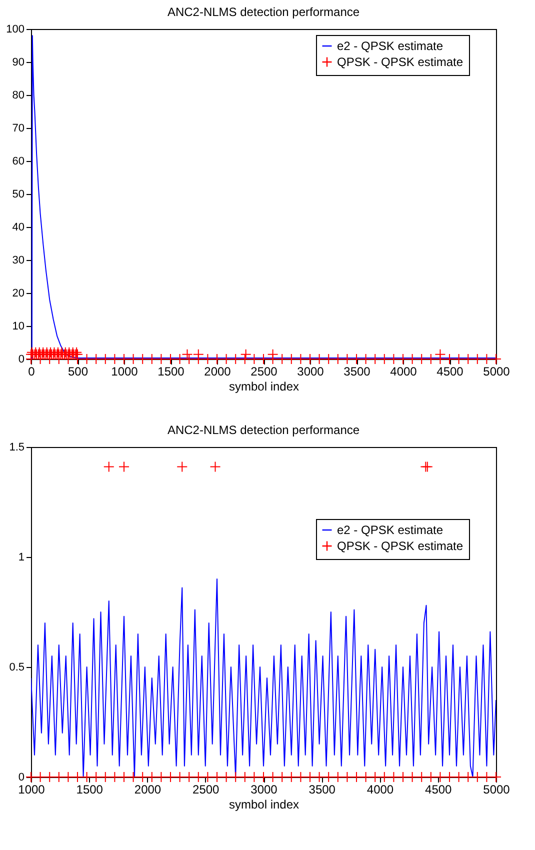 This screenshot has width=535, height=850. What do you see at coordinates (18, 96) in the screenshot?
I see `y-tick-label: 80` at bounding box center [18, 96].